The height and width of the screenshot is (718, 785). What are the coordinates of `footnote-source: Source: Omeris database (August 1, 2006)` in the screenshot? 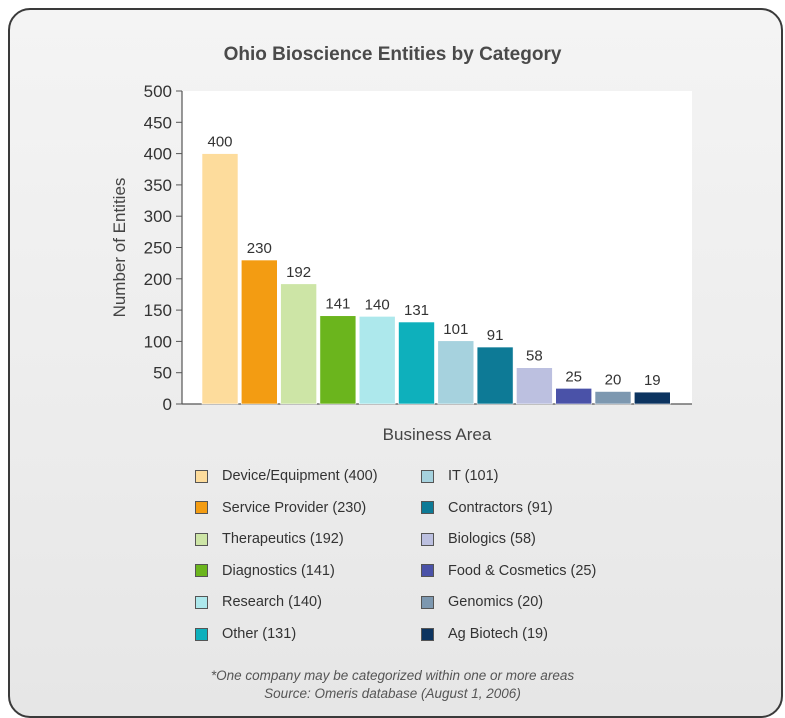 It's located at (392, 693).